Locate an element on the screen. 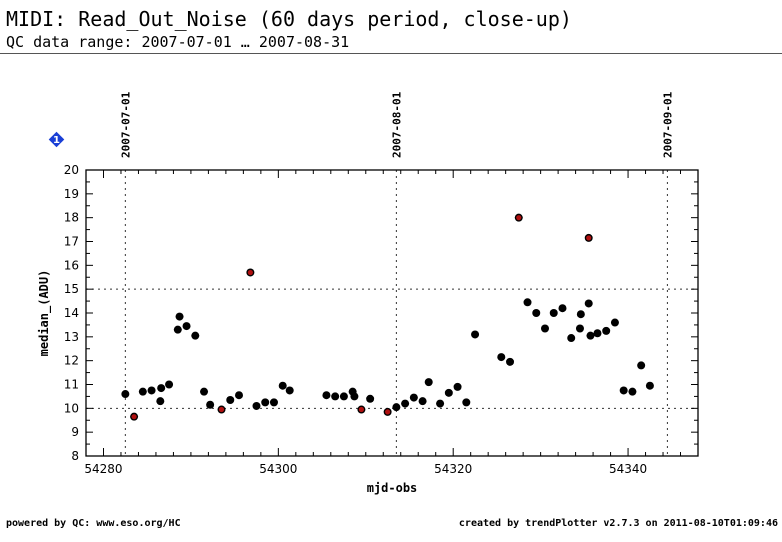  info-badge: 1 is located at coordinates (56, 139).